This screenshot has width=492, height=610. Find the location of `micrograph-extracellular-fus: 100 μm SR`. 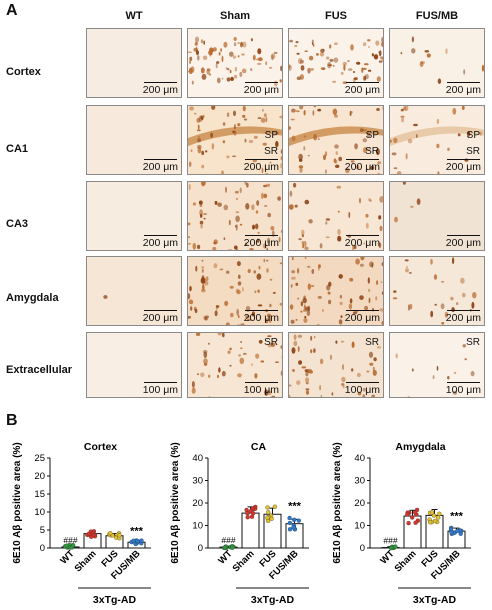

micrograph-extracellular-fus: 100 μm SR is located at coordinates (336, 365).